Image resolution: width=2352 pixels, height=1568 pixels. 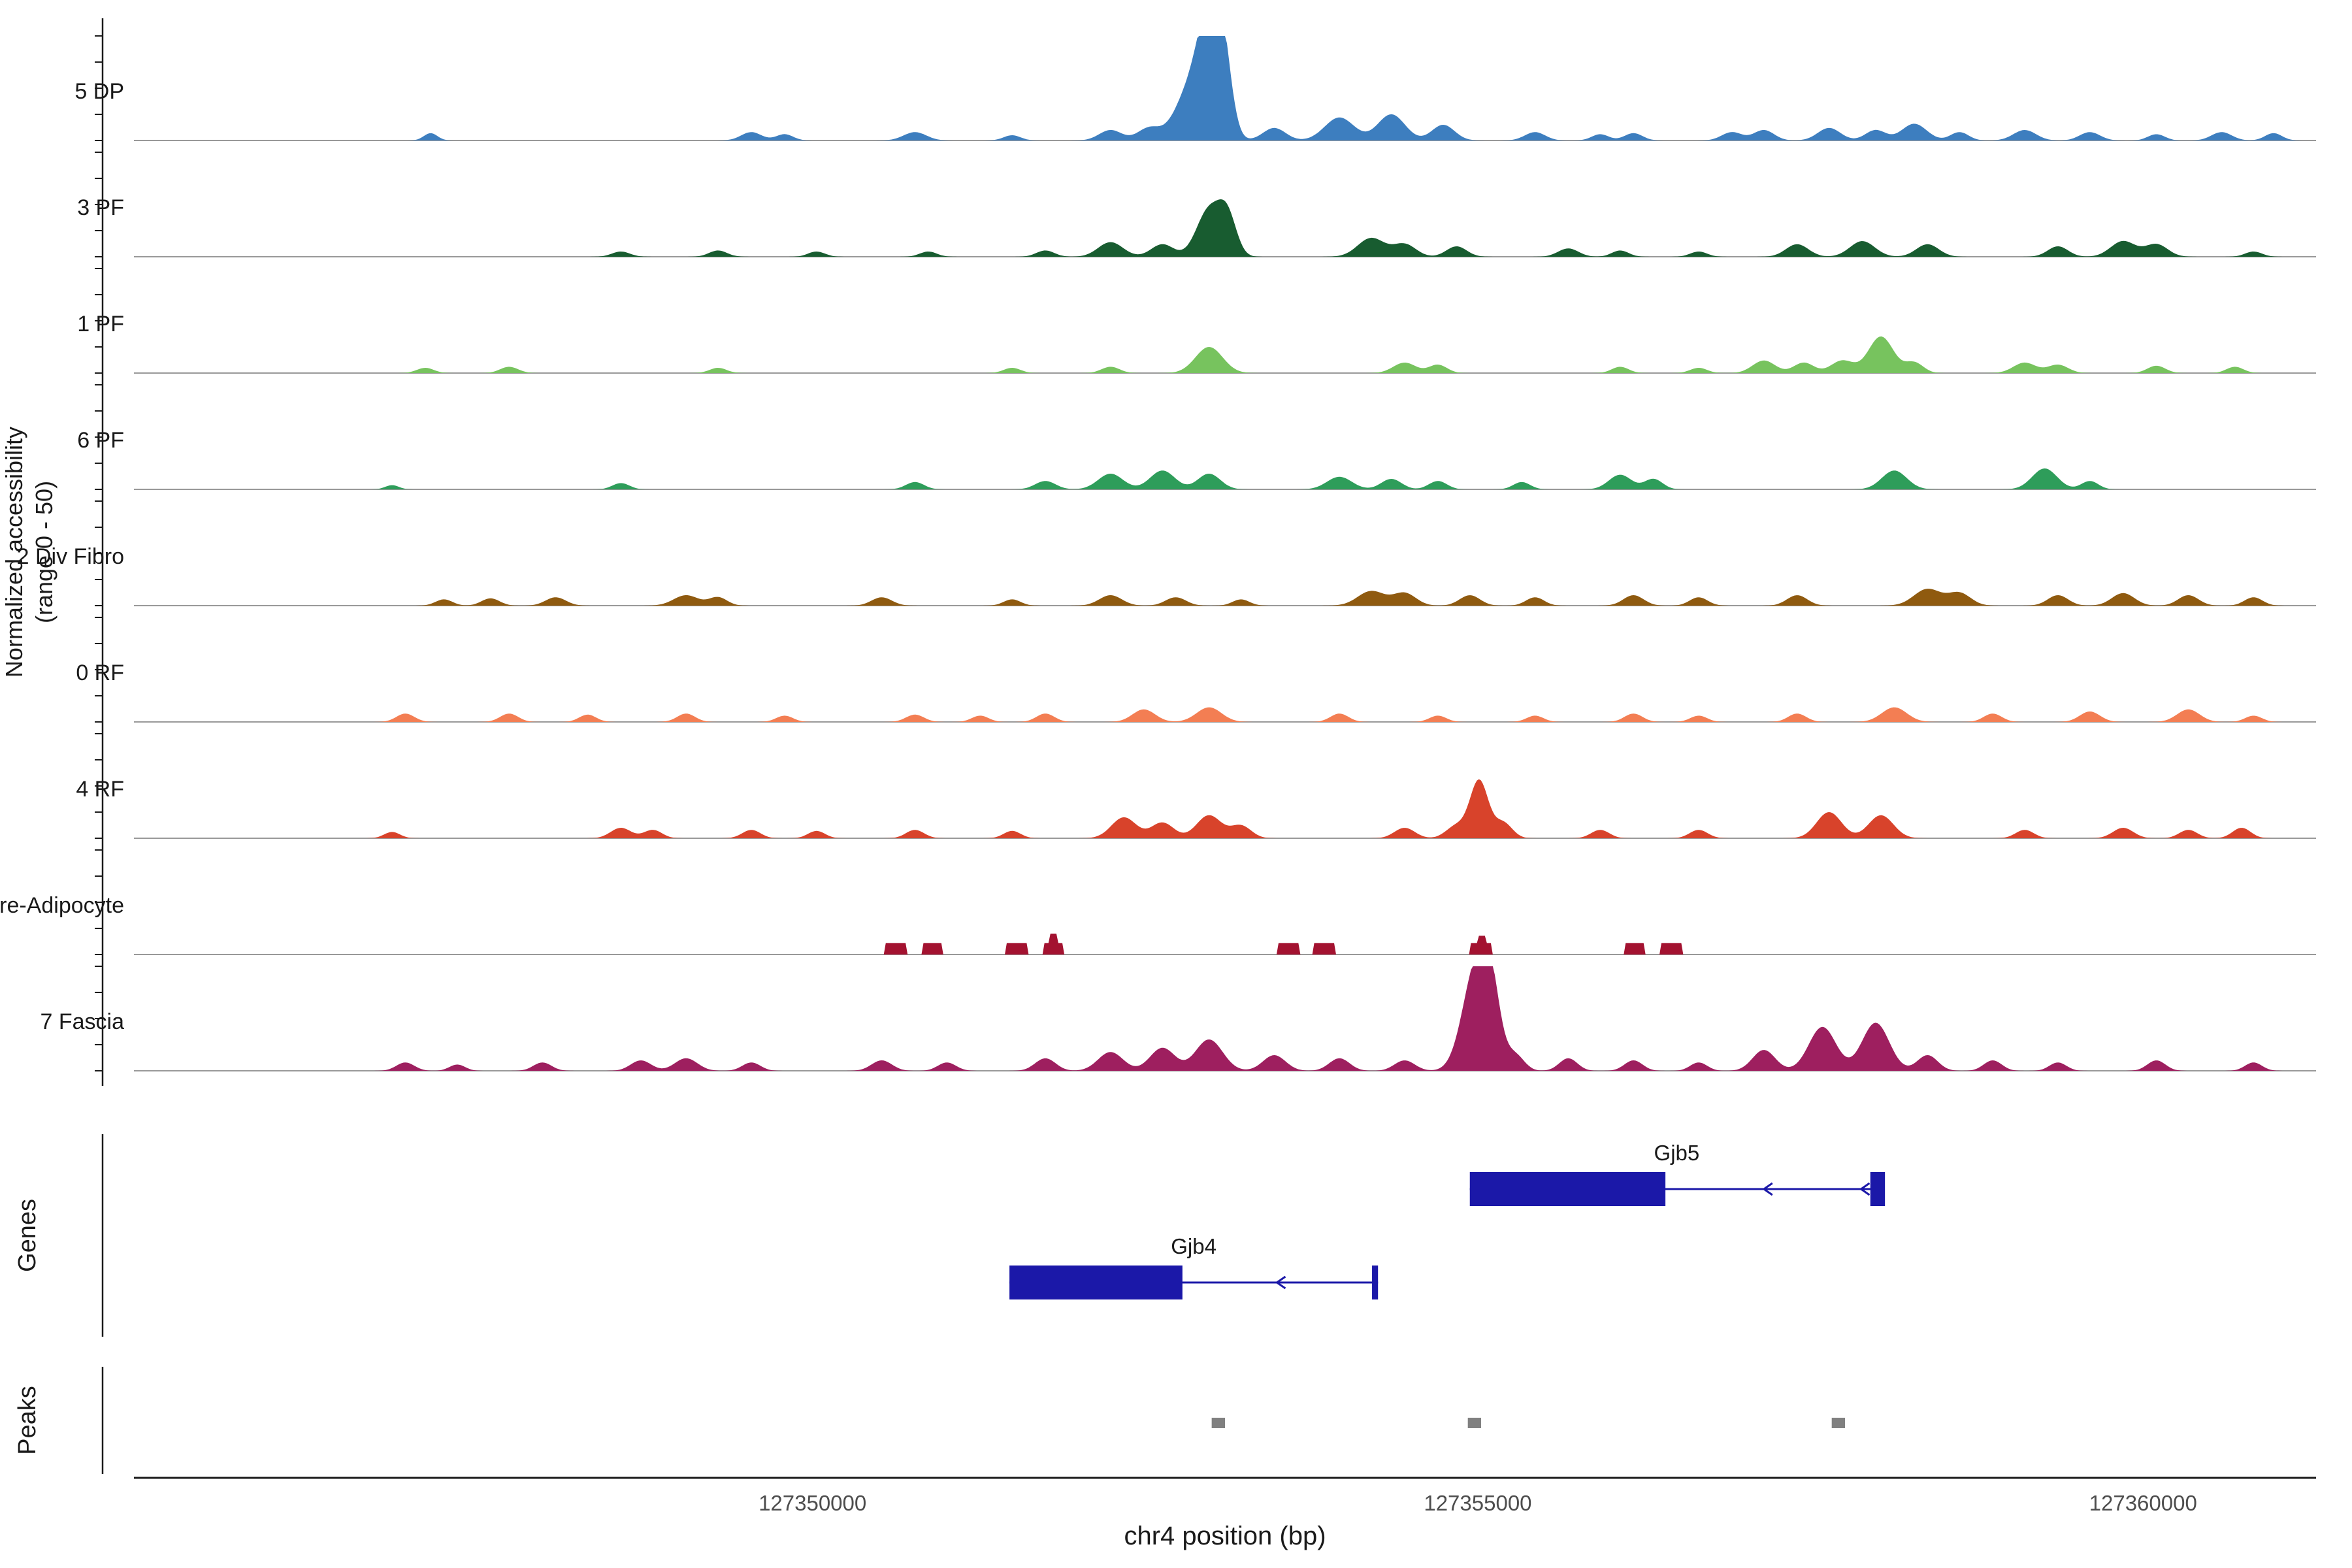 I want to click on x-axis-title: chr4 position (bp), so click(x=1225, y=1536).